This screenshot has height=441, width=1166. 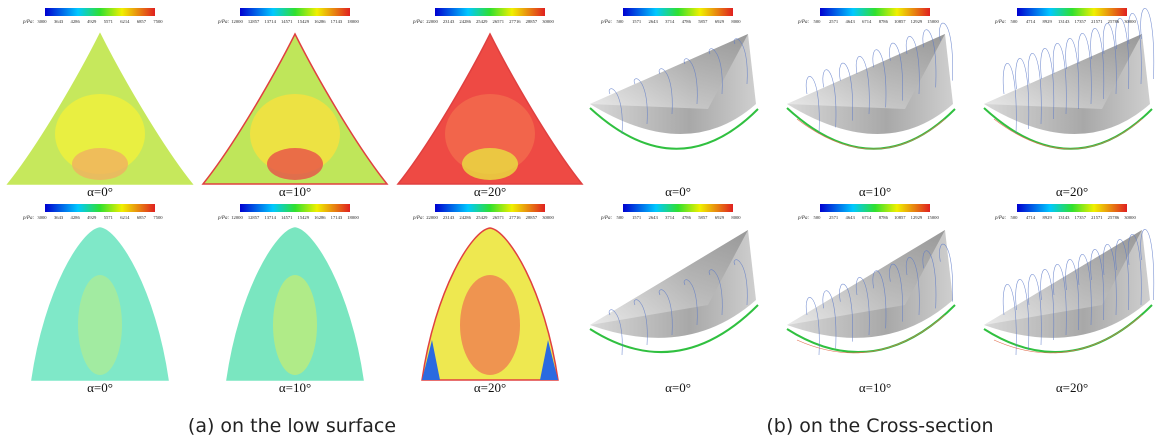 What do you see at coordinates (1114, 217) in the screenshot?
I see `colorbar-tick-label: 25786` at bounding box center [1114, 217].